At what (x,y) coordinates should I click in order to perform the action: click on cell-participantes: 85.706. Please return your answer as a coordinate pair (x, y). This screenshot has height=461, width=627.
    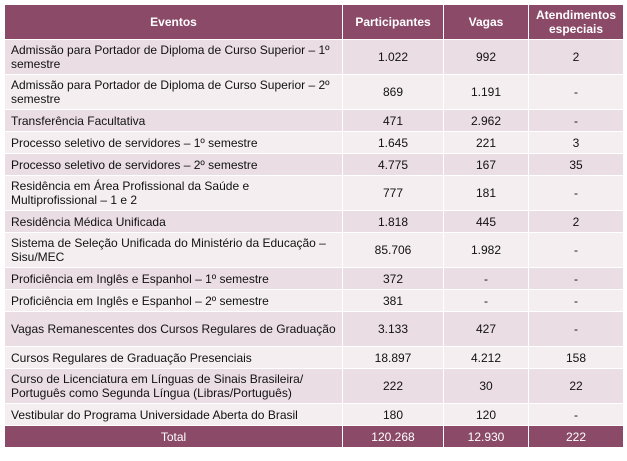
    Looking at the image, I should click on (393, 250).